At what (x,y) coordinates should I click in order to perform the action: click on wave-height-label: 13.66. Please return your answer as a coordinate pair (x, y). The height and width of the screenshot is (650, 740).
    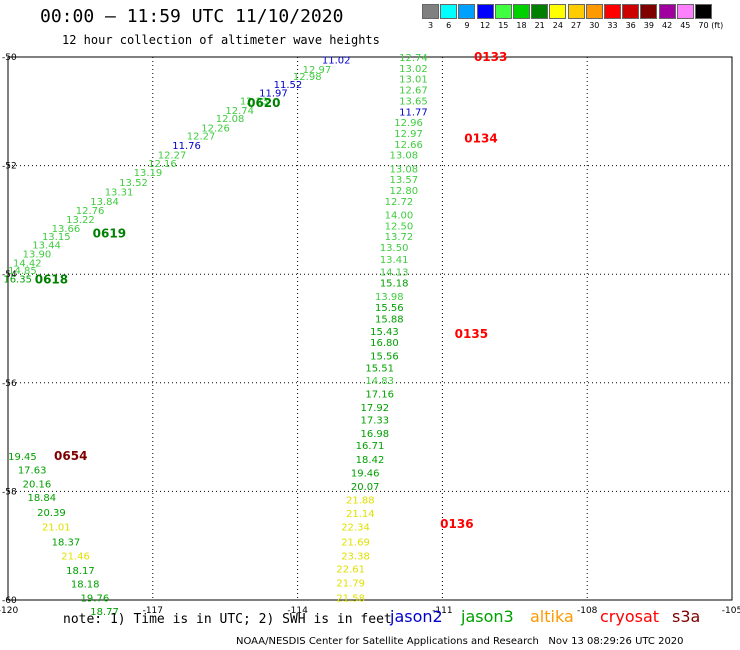
    Looking at the image, I should click on (66, 229).